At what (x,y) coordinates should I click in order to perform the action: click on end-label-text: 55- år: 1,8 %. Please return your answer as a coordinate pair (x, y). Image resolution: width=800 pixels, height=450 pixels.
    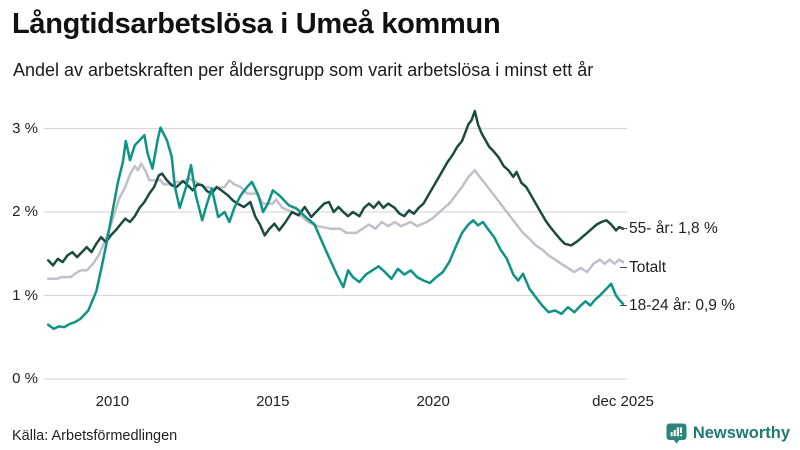
    Looking at the image, I should click on (673, 229).